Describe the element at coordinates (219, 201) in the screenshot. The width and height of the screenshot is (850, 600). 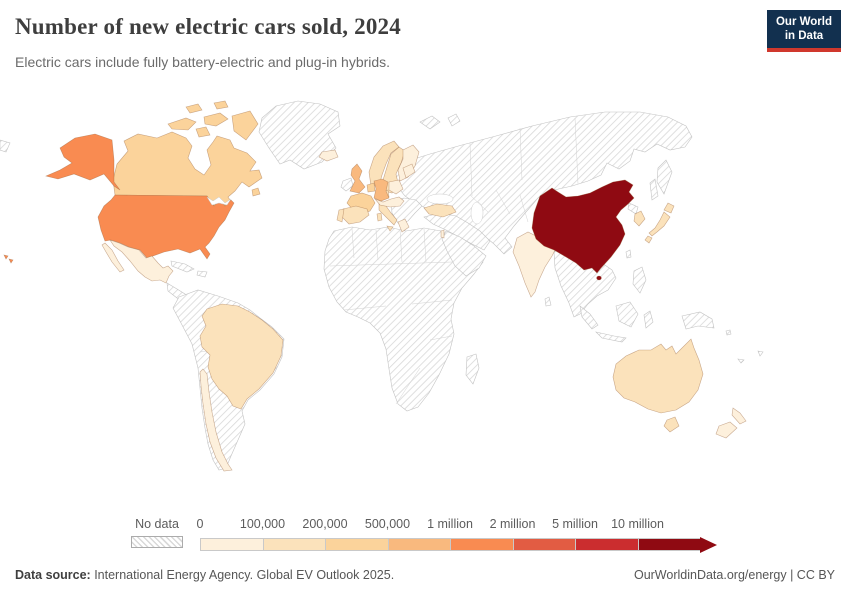
I see `great-lakes` at that location.